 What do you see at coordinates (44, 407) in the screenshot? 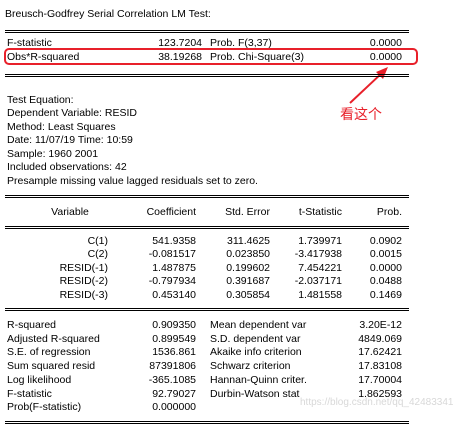
I see `stat-label-left: Prob(F-statistic)` at bounding box center [44, 407].